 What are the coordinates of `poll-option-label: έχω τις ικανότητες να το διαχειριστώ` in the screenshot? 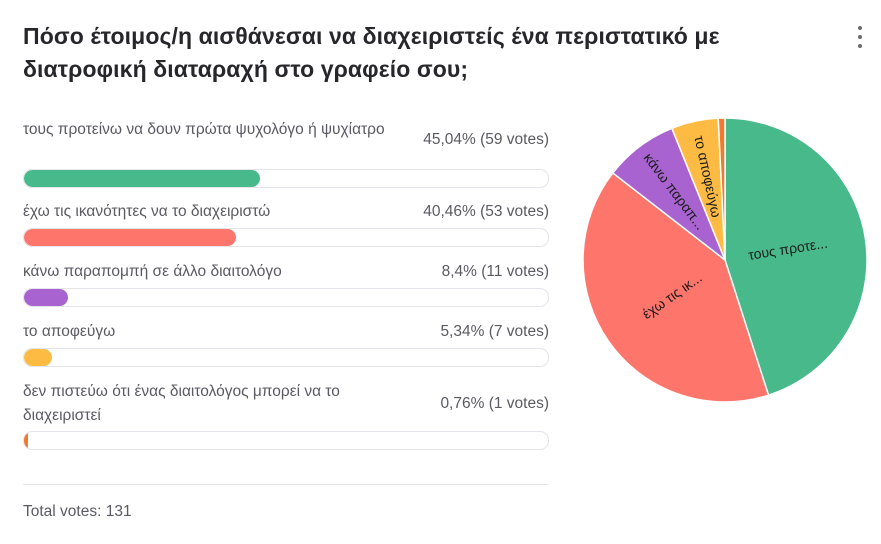 It's located at (147, 211).